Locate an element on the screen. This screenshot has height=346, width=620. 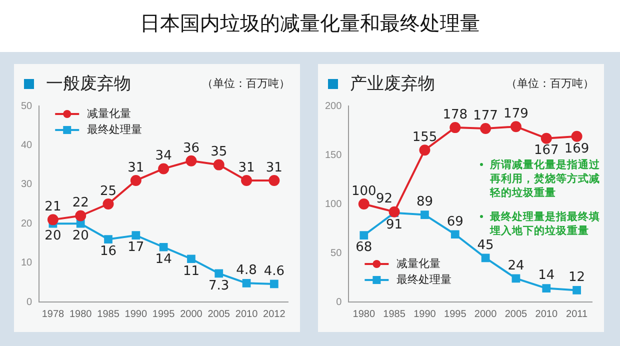
data-label: 22 is located at coordinates (80, 203).